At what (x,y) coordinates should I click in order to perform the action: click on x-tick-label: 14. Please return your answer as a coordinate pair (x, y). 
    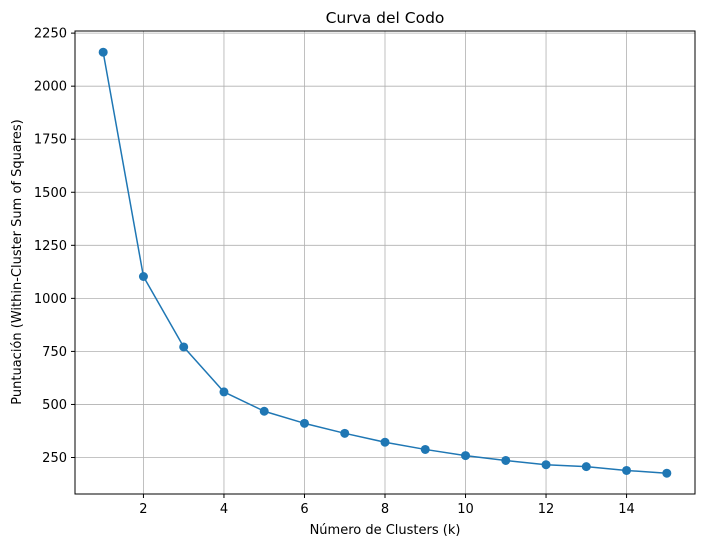
    Looking at the image, I should click on (626, 509).